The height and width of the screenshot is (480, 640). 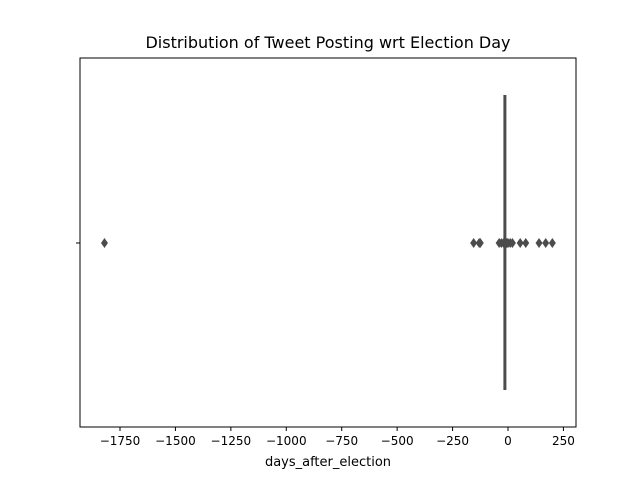 I want to click on x-tick-label: −1000, so click(x=286, y=441).